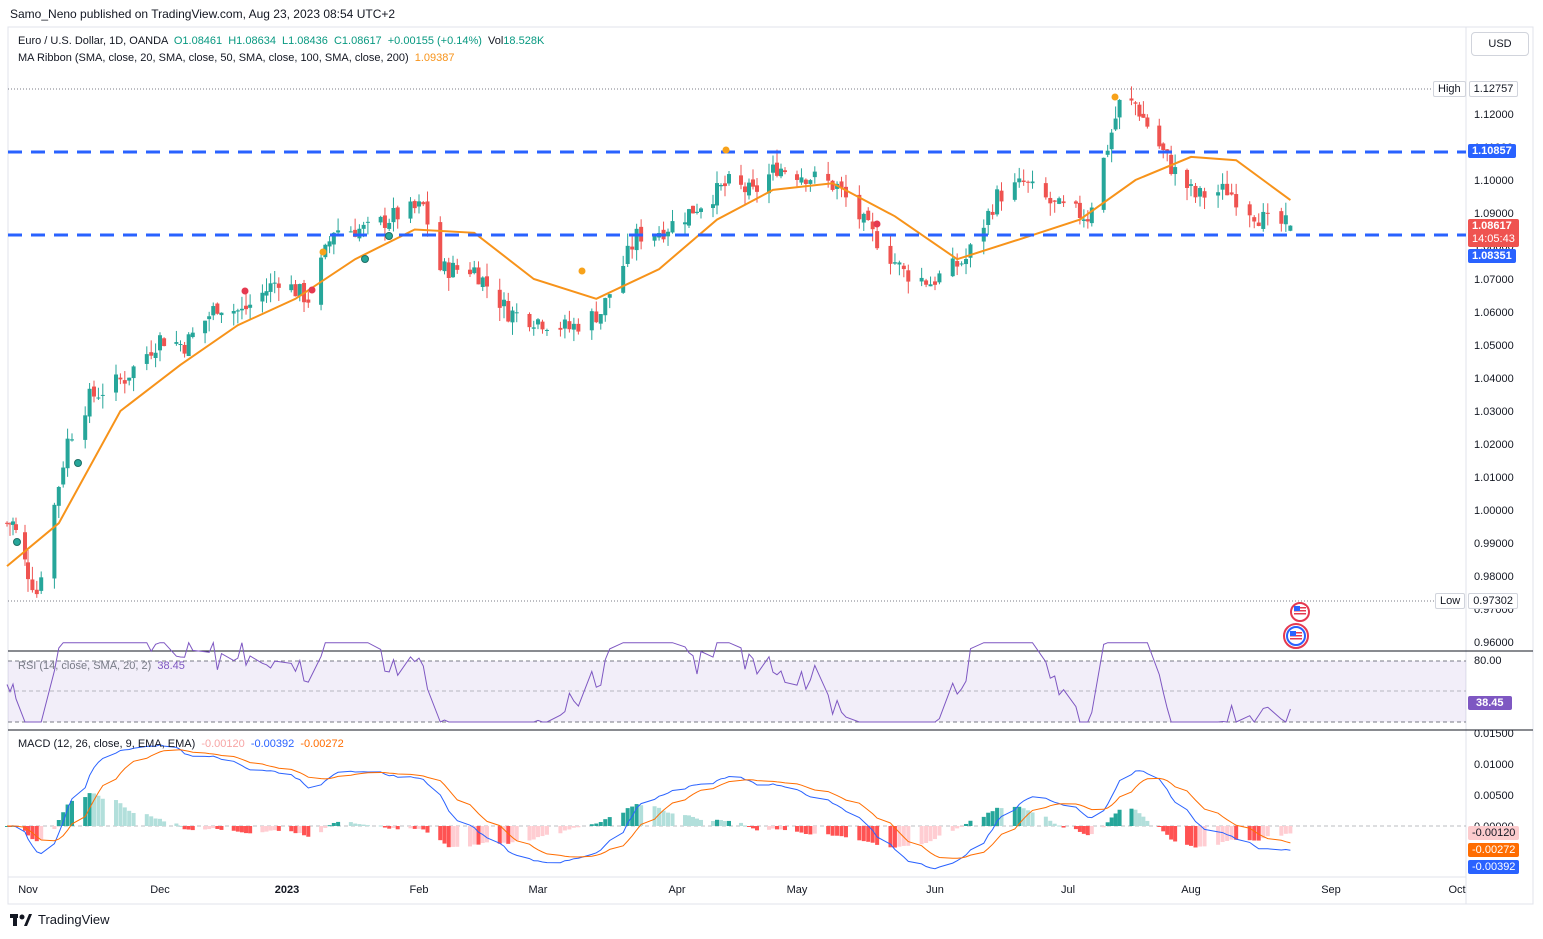 The image size is (1543, 939). I want to click on price-tick-label: 1.01000, so click(1494, 478).